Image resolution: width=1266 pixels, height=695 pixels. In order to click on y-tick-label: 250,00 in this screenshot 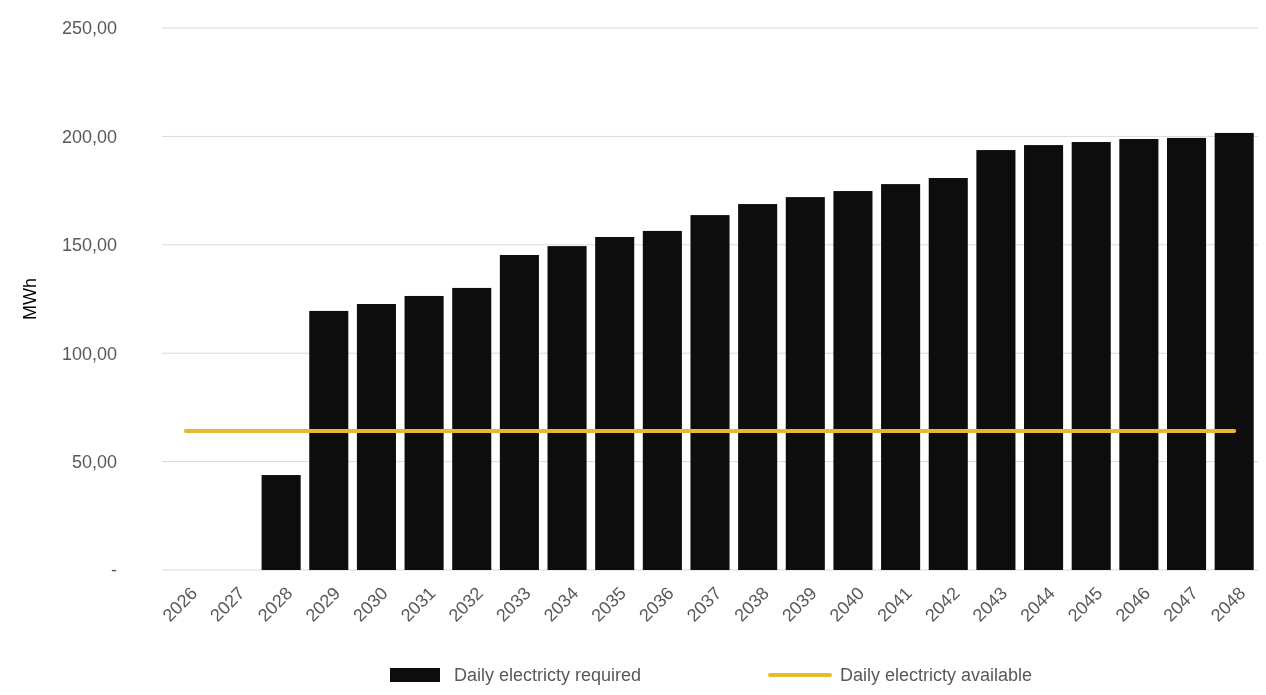, I will do `click(89, 28)`.